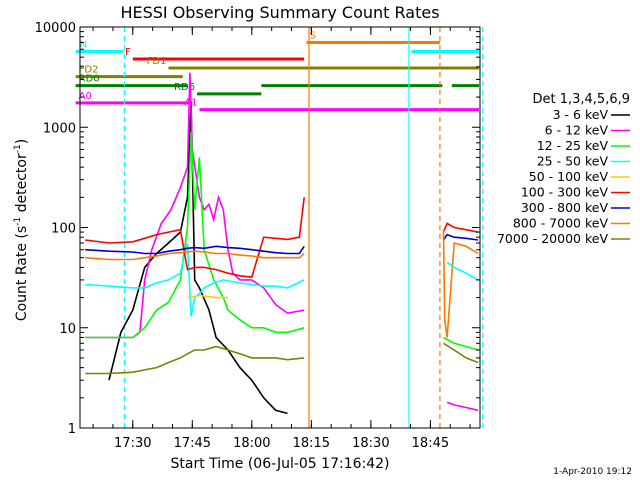 This screenshot has height=480, width=640. What do you see at coordinates (128, 52) in the screenshot?
I see `flag-bar-label: F` at bounding box center [128, 52].